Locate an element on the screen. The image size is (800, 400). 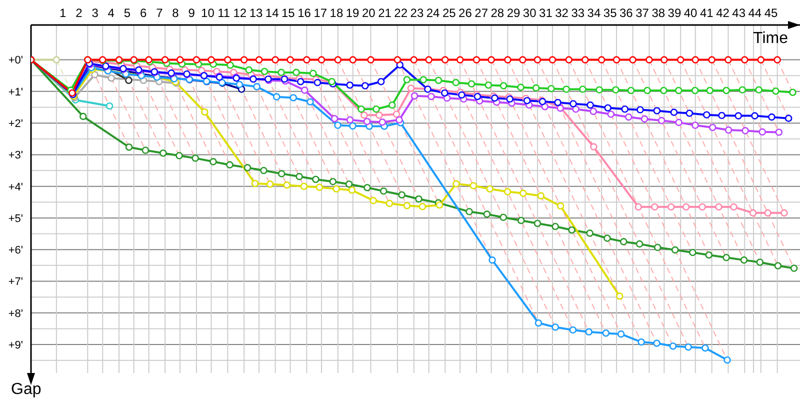
x-tick-label: 16 is located at coordinates (305, 13).